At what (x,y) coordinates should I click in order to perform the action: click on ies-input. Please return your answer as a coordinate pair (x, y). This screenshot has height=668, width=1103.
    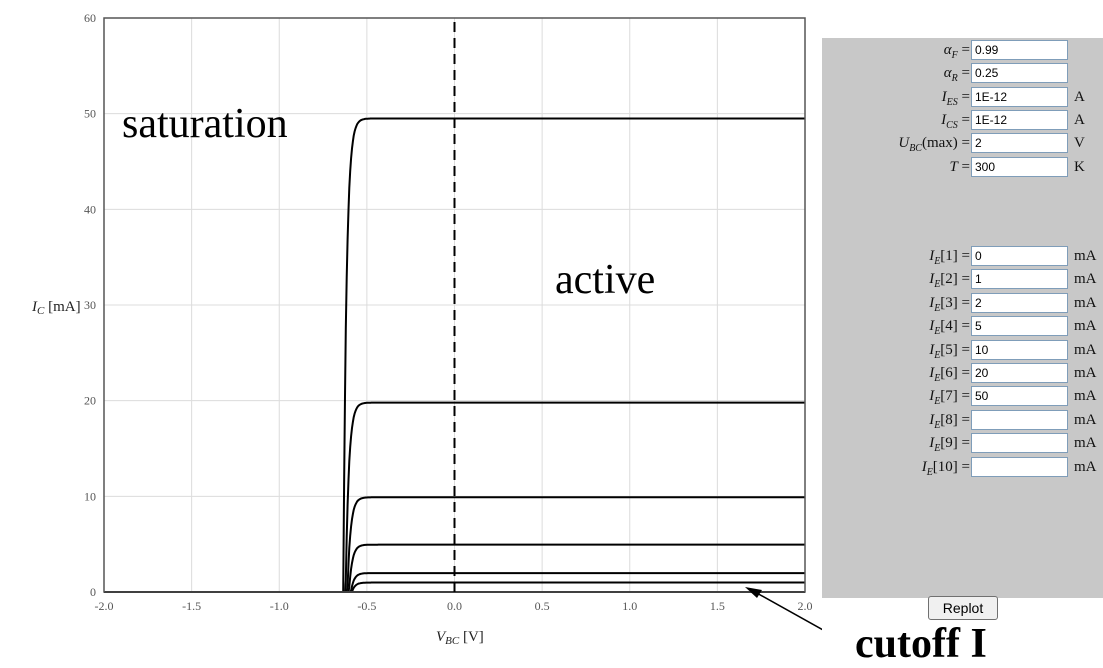
    Looking at the image, I should click on (1019, 96).